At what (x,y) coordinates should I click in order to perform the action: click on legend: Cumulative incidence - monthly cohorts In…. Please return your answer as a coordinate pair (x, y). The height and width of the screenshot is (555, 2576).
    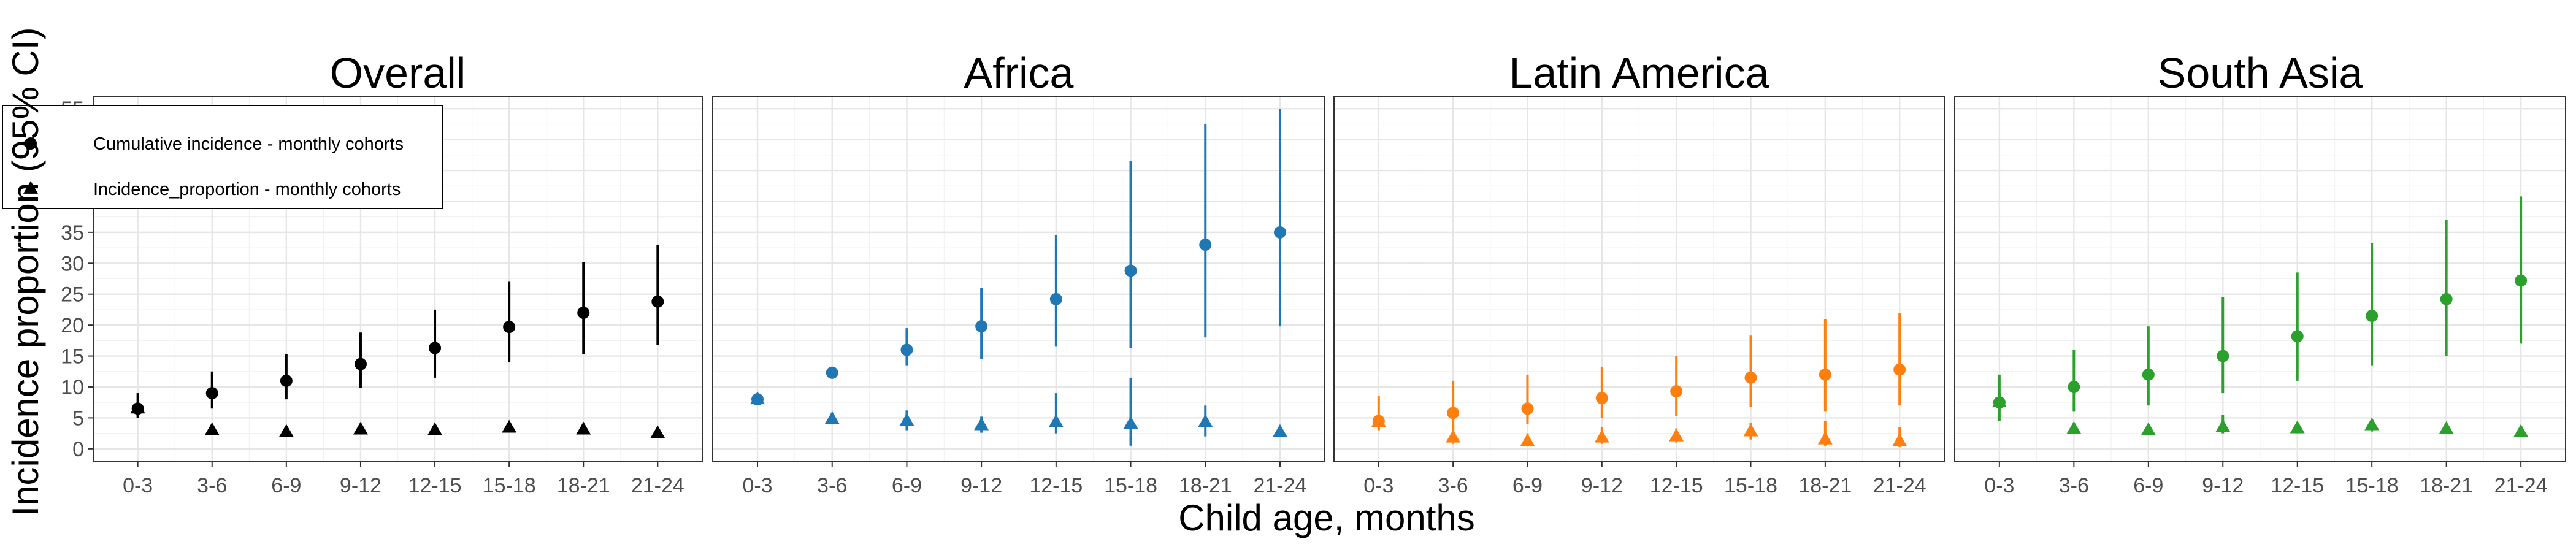
    Looking at the image, I should click on (222, 157).